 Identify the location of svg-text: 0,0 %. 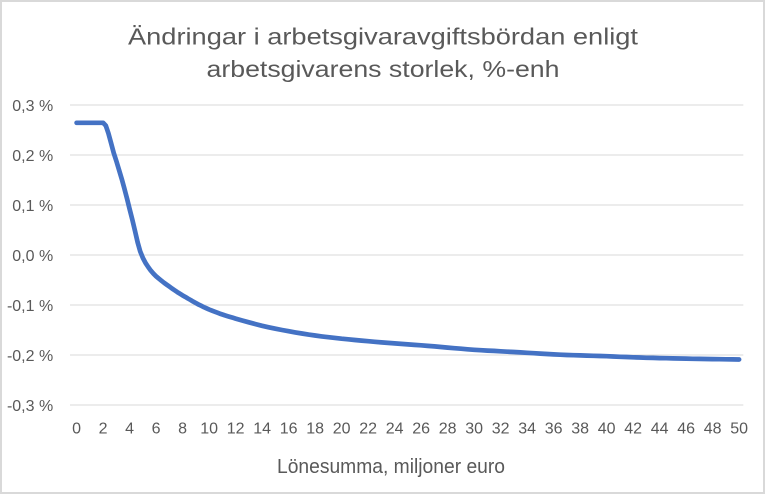
(32, 256).